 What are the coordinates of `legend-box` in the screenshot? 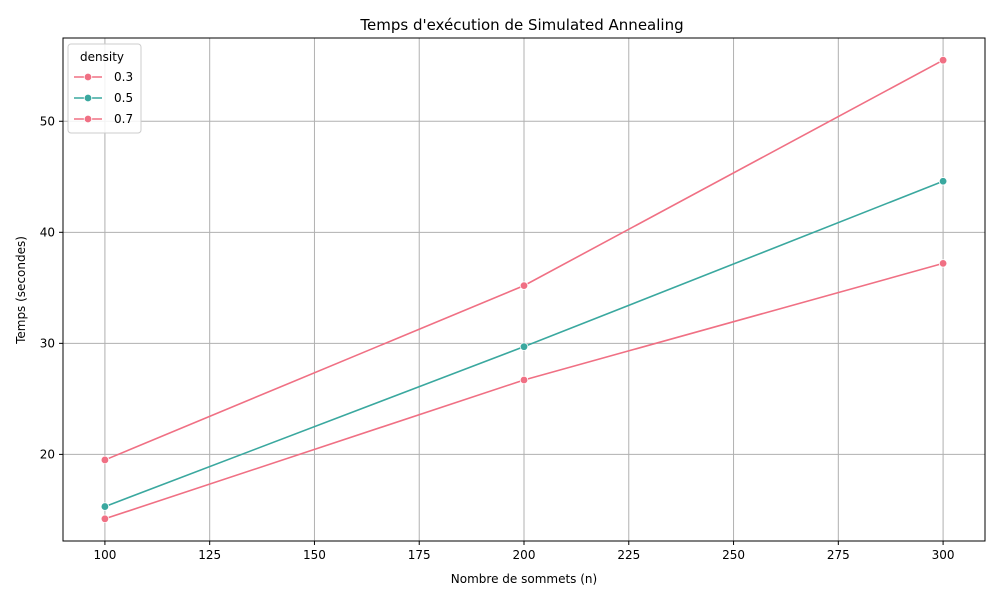 It's located at (104, 88).